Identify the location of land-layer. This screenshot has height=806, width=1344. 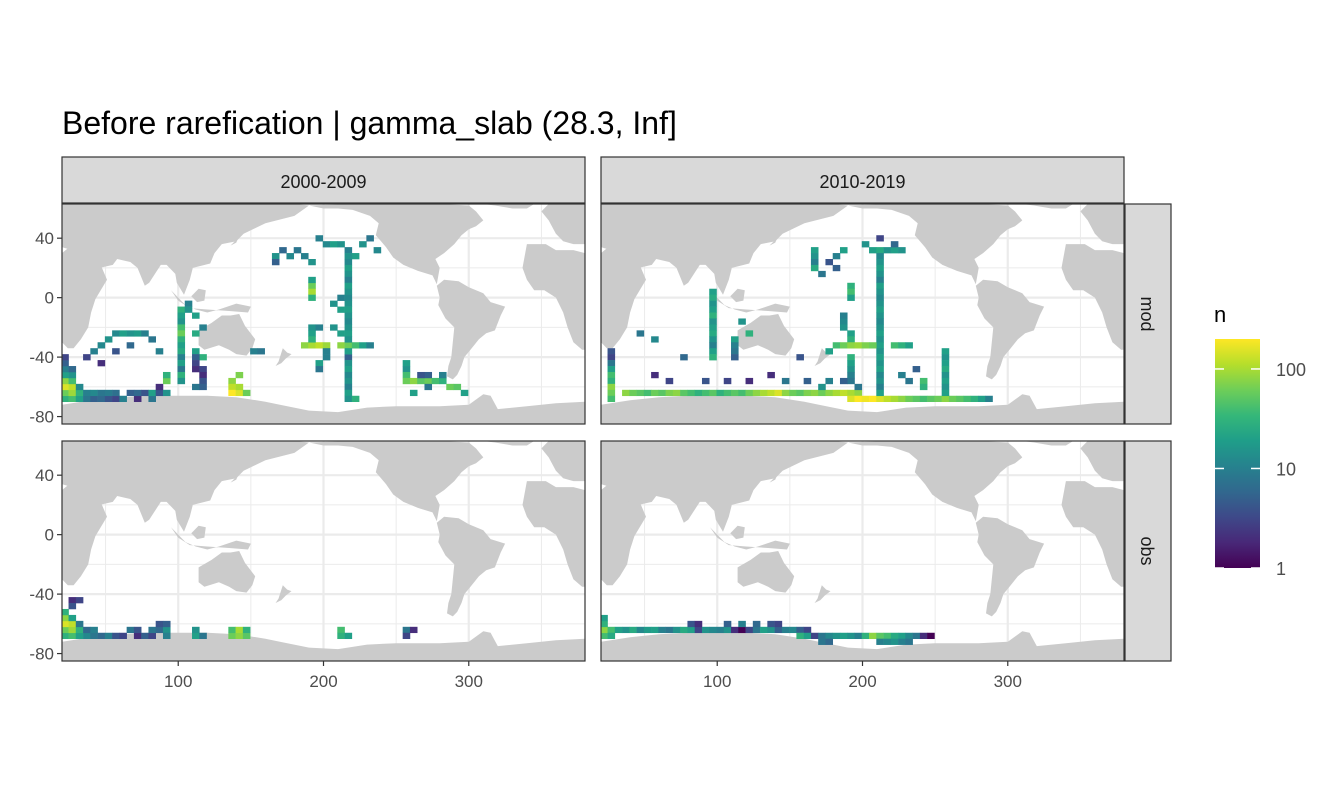
(323, 314).